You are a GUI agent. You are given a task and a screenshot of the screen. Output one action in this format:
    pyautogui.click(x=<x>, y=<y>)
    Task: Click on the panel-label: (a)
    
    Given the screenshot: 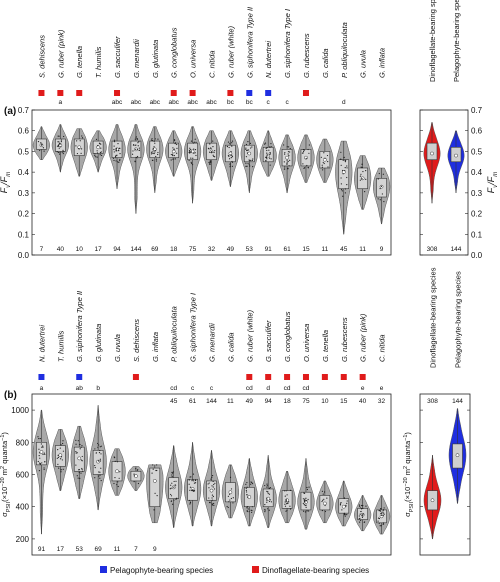 What is the action you would take?
    pyautogui.click(x=10, y=111)
    